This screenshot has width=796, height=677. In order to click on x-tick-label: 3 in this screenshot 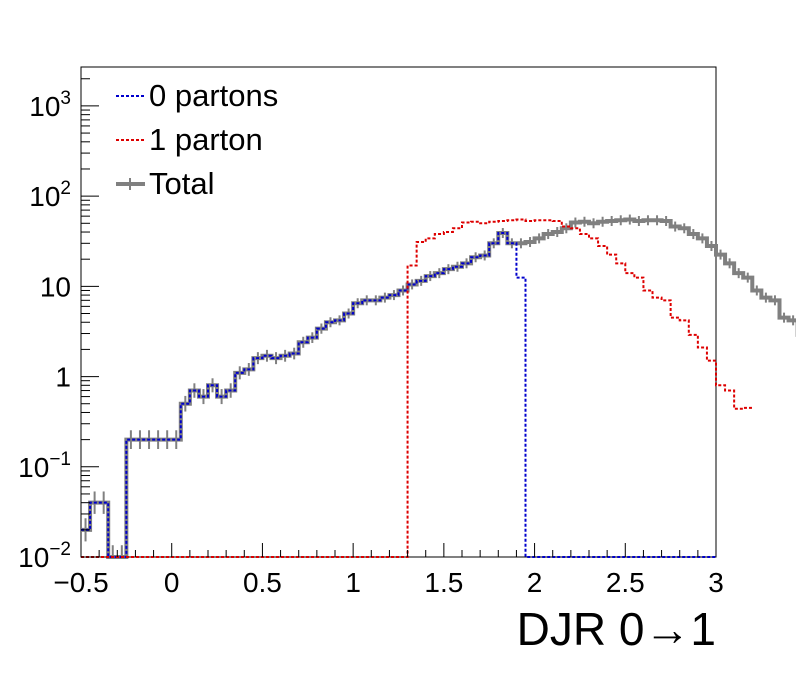, I will do `click(716, 582)`.